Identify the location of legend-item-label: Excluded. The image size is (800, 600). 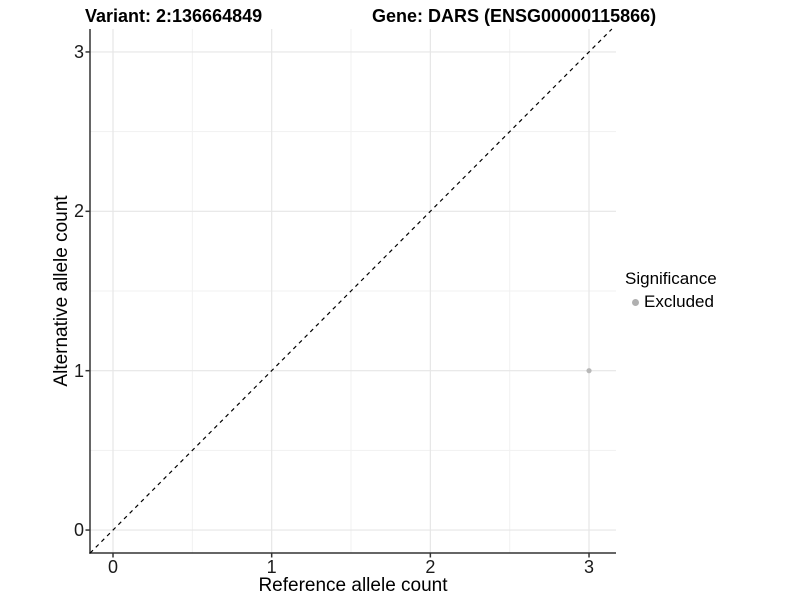
(679, 301).